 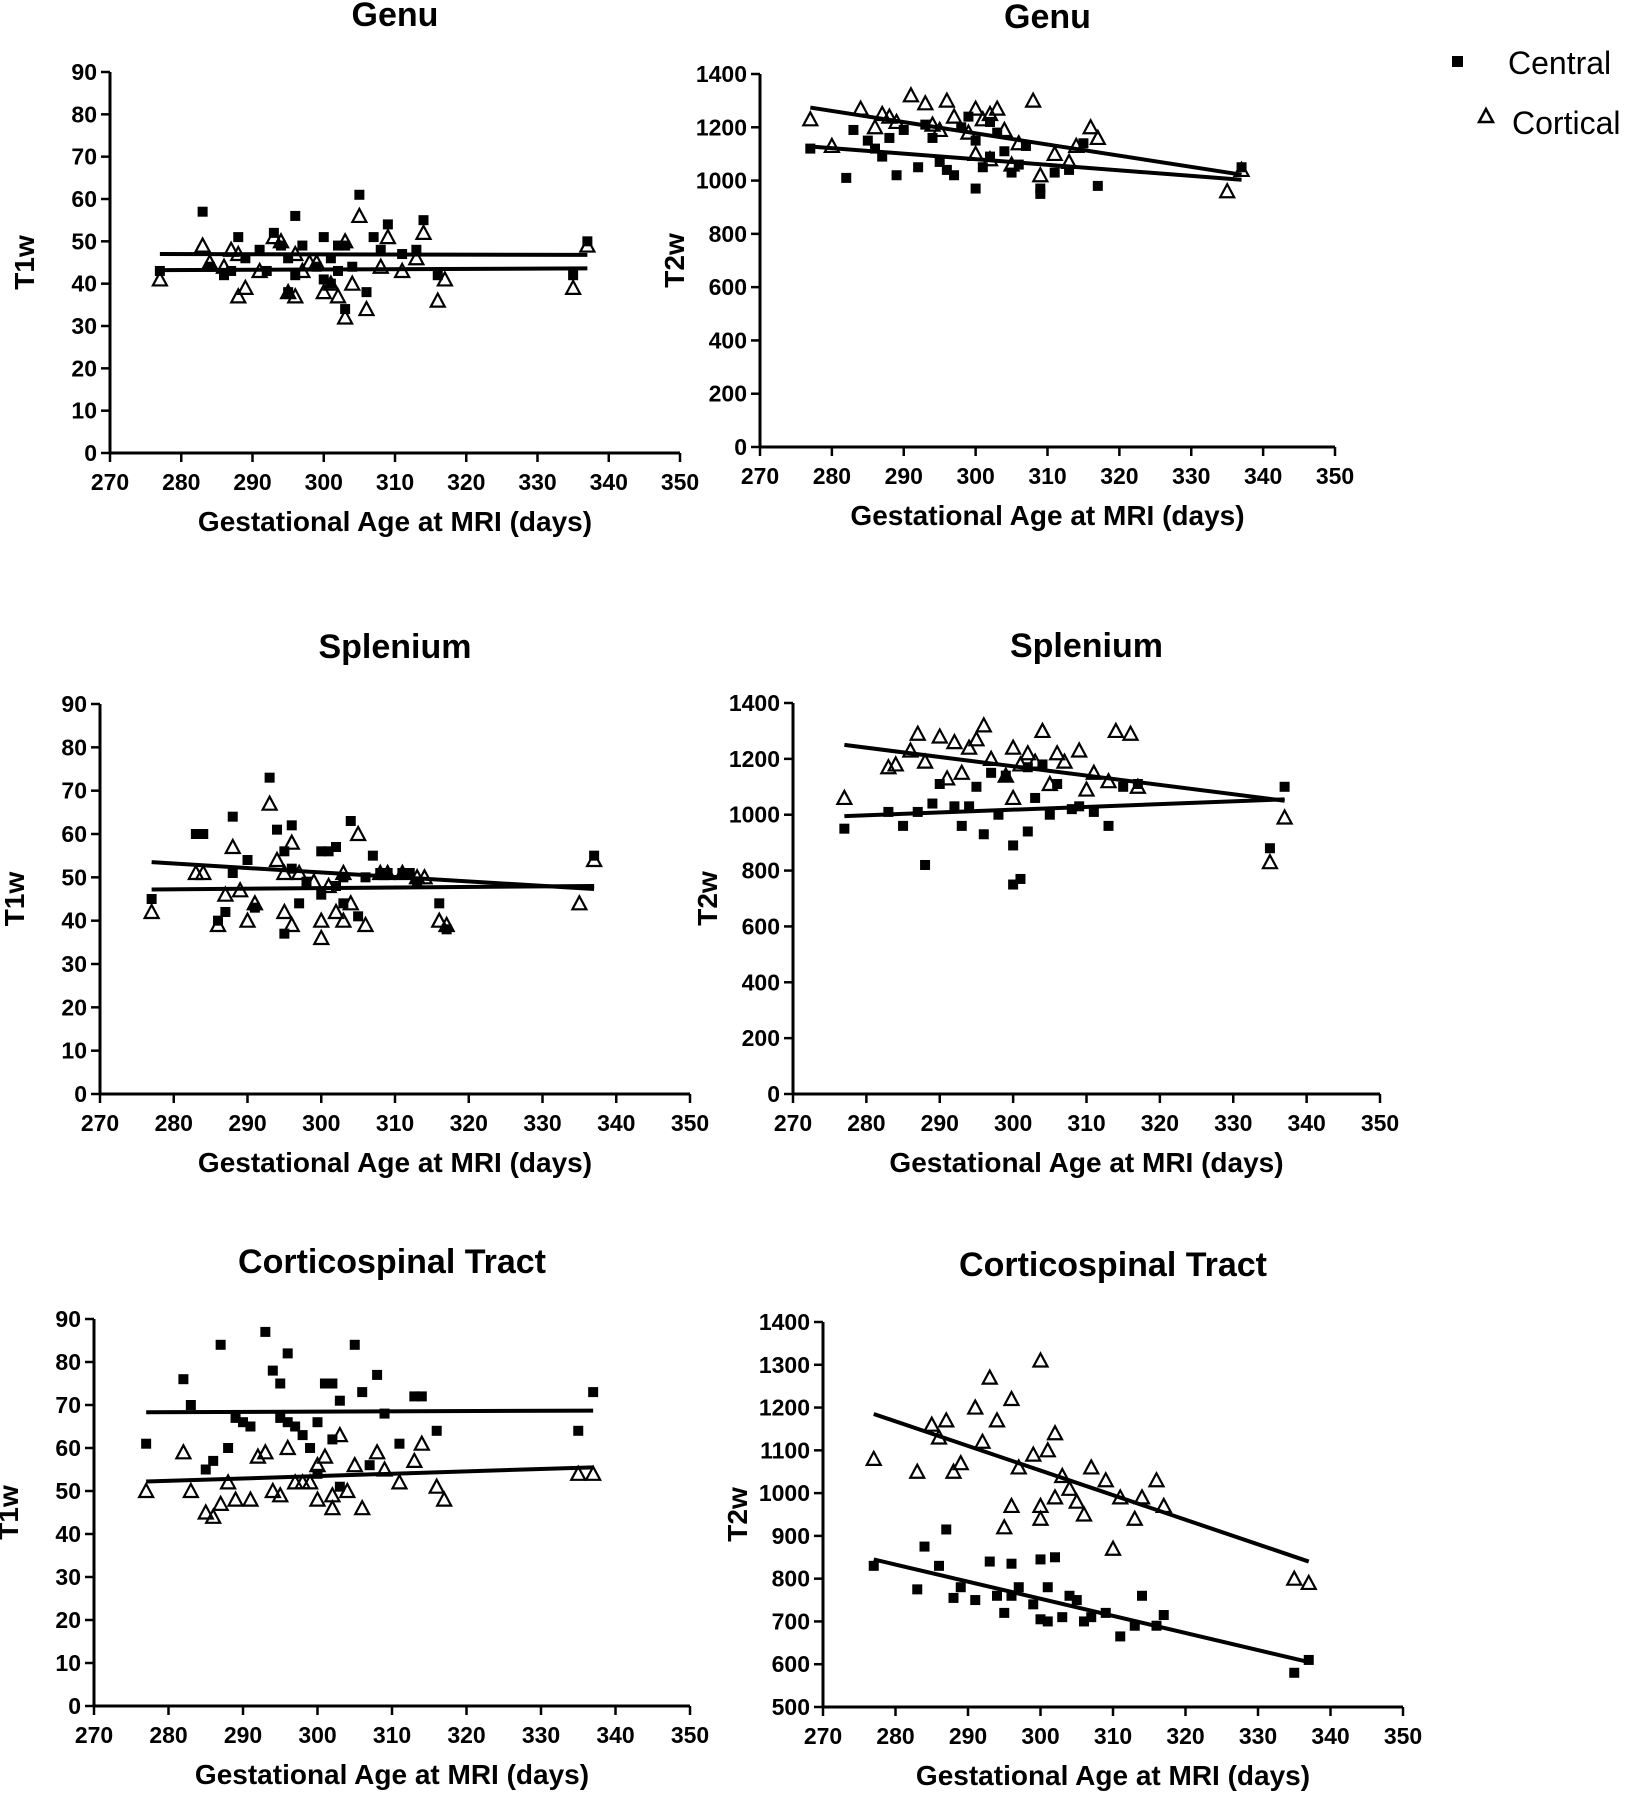 I want to click on y-tick-label: 200, so click(x=728, y=394).